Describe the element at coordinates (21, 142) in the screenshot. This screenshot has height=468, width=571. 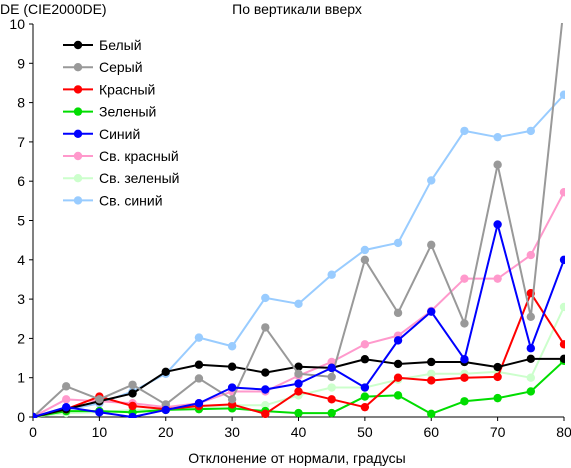
I see `y-tick-label: 7` at that location.